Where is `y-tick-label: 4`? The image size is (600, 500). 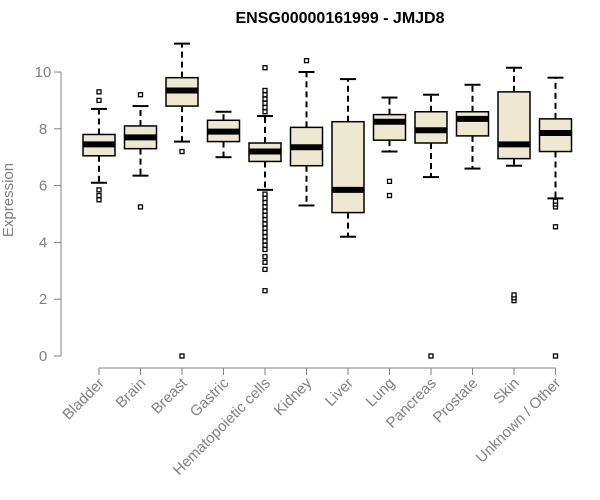 y-tick-label: 4 is located at coordinates (43, 242).